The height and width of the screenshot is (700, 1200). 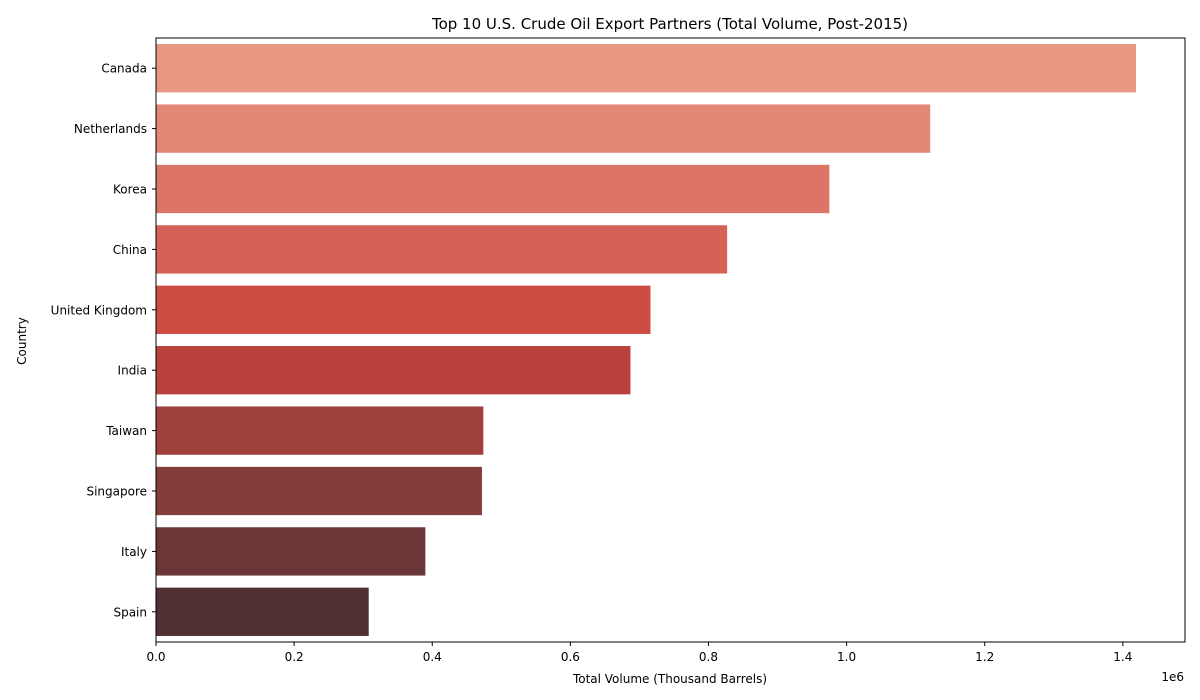 I want to click on x-axis-label: Total Volume (Thousand Barrels), so click(x=669, y=679).